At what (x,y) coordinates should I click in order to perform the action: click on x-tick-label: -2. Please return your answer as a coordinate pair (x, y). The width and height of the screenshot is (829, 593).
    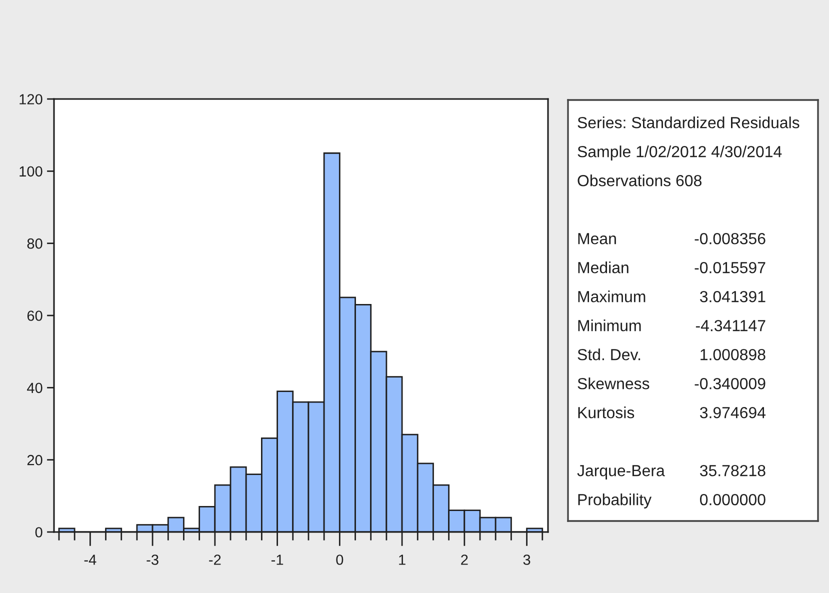
    Looking at the image, I should click on (215, 559).